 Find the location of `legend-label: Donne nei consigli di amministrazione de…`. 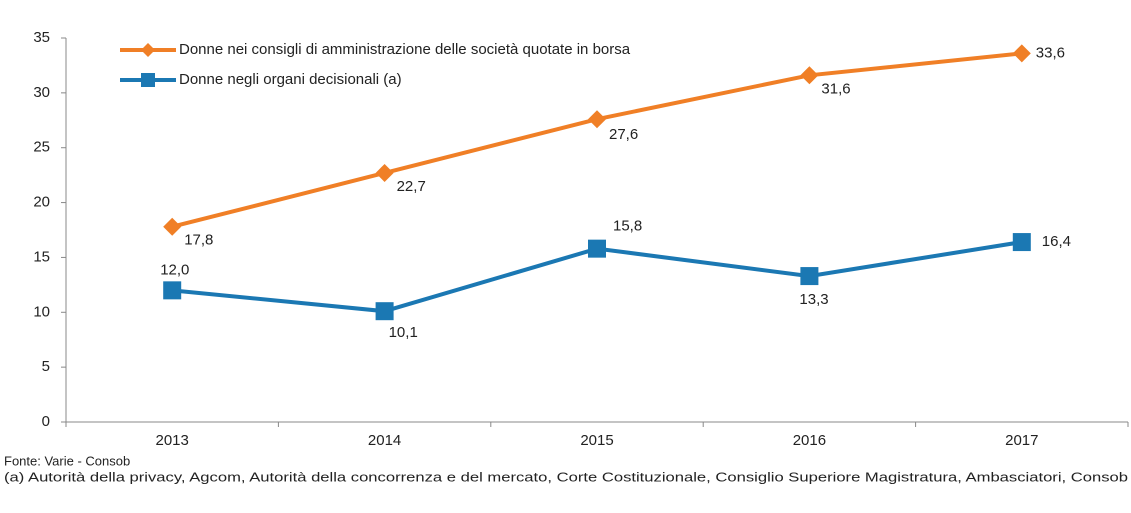

legend-label: Donne nei consigli di amministrazione de… is located at coordinates (405, 49).